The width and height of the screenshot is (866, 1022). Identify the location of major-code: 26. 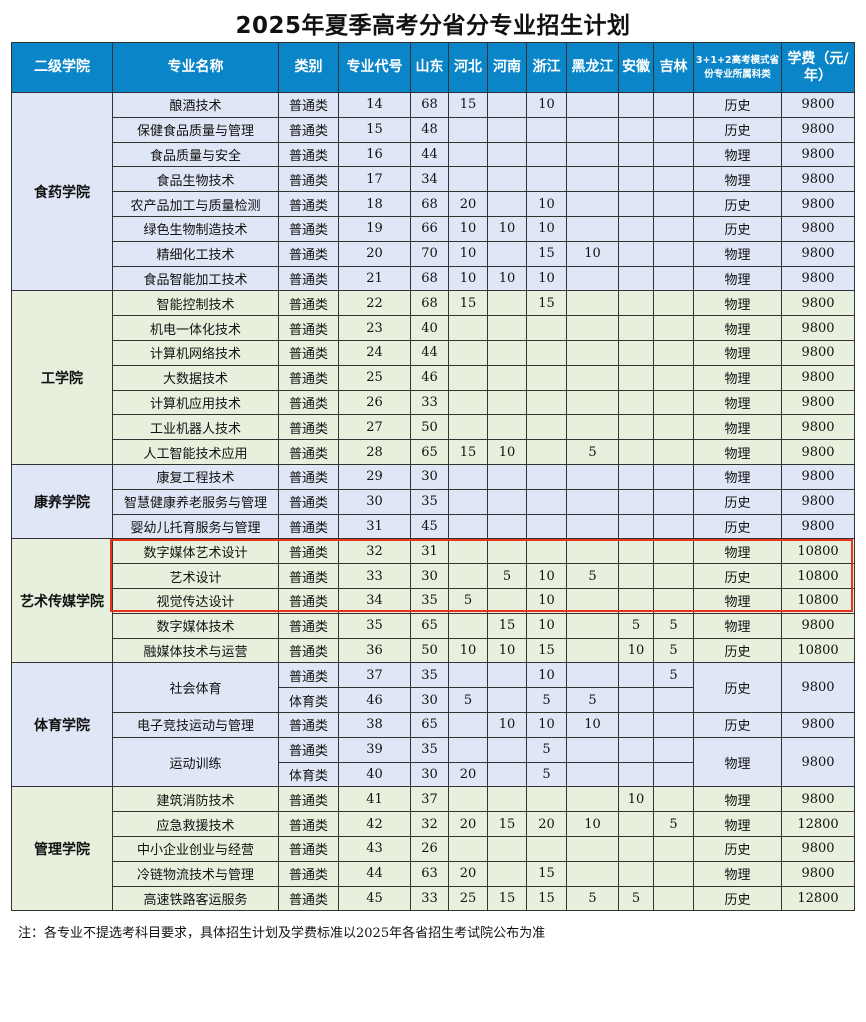
(374, 402).